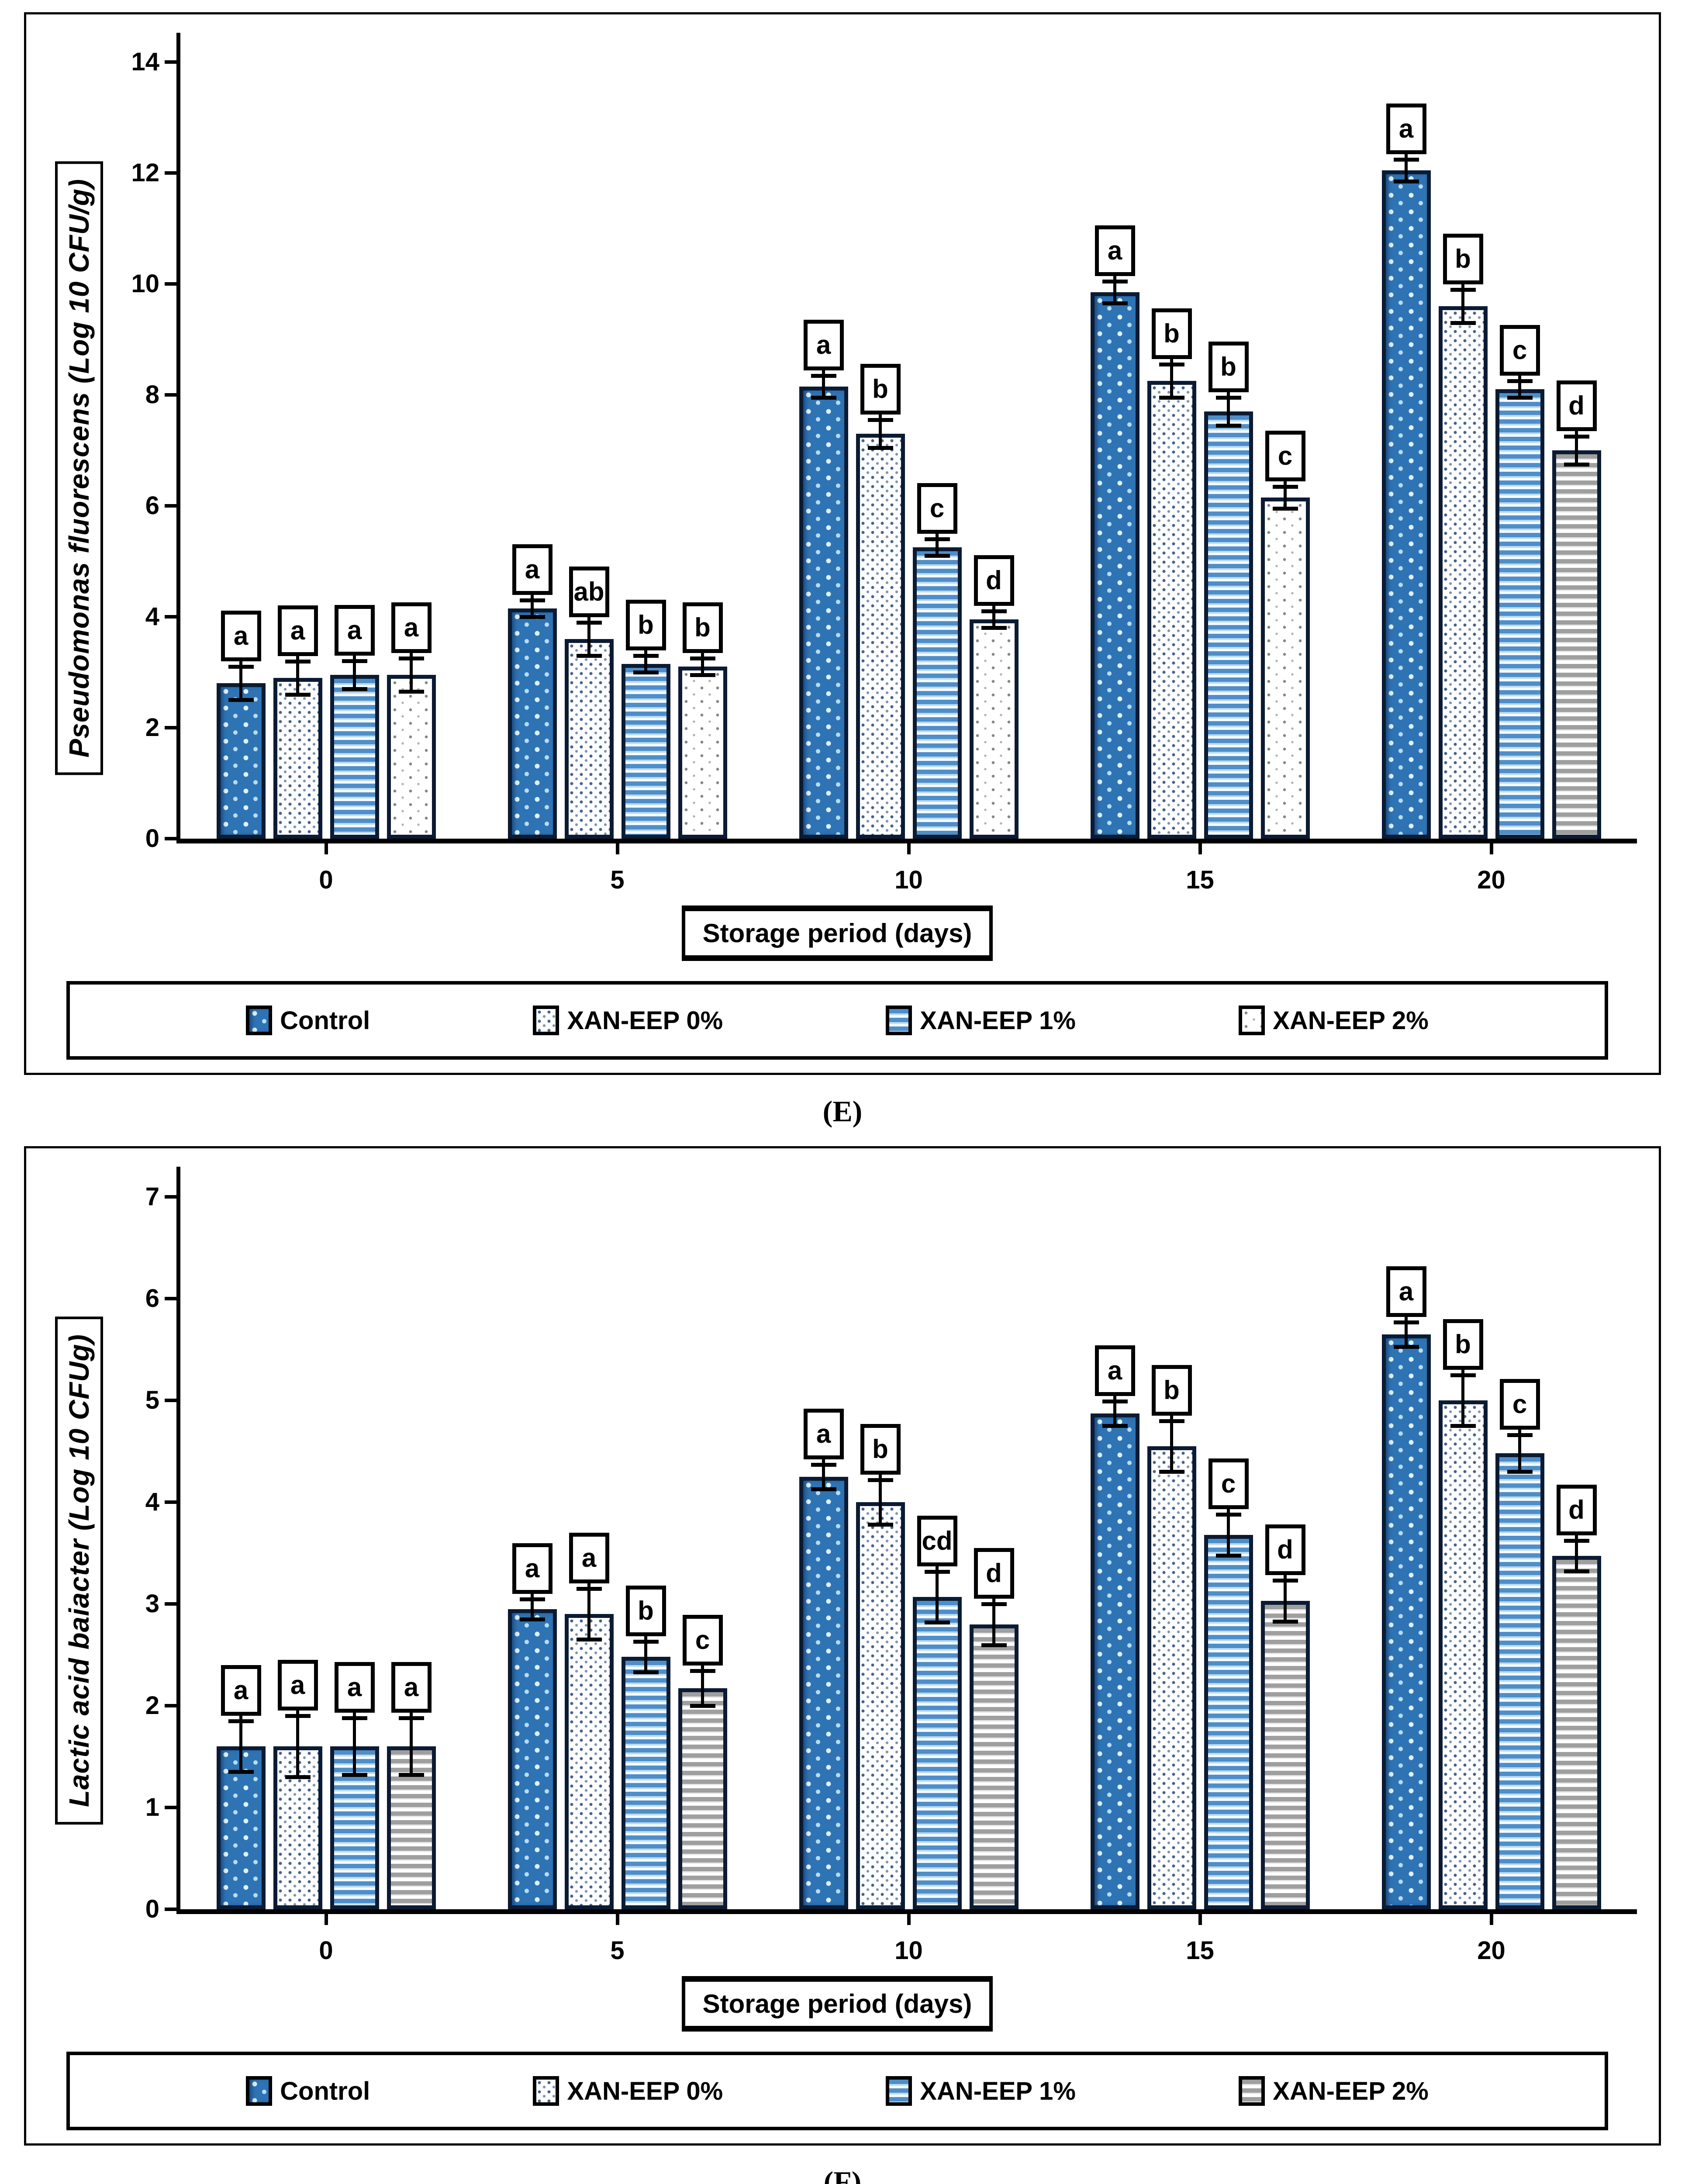 The image size is (1685, 2184). What do you see at coordinates (589, 592) in the screenshot?
I see `significance-letter: ab` at bounding box center [589, 592].